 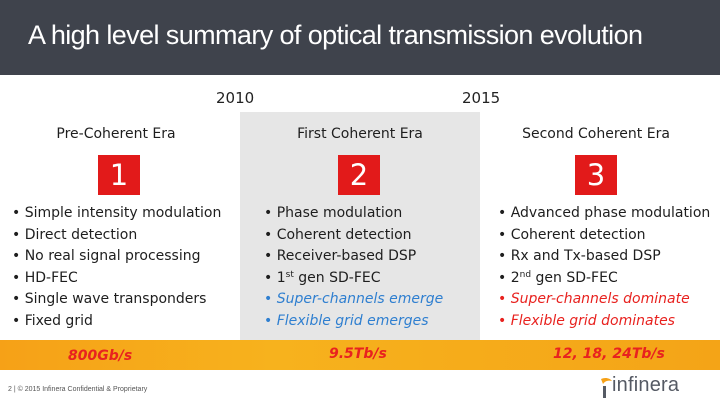 What do you see at coordinates (52, 320) in the screenshot?
I see `feature-item: • Fixed grid` at bounding box center [52, 320].